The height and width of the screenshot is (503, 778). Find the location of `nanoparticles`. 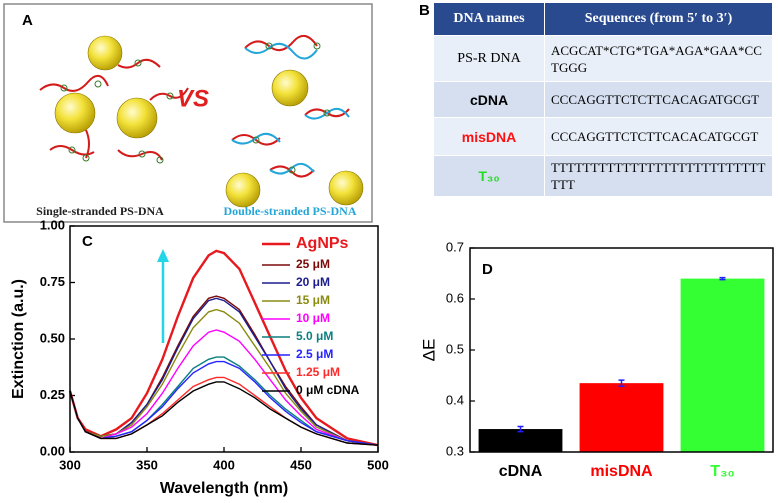

nanoparticles is located at coordinates (209, 121).